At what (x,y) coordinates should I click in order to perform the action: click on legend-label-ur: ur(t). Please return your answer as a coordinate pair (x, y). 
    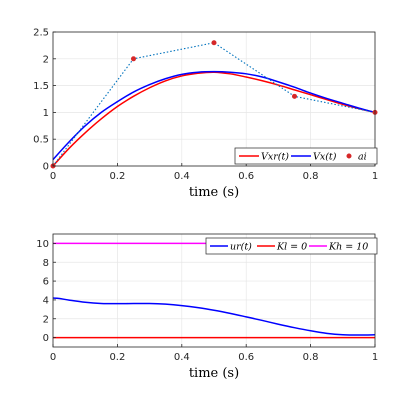
    Looking at the image, I should click on (241, 247).